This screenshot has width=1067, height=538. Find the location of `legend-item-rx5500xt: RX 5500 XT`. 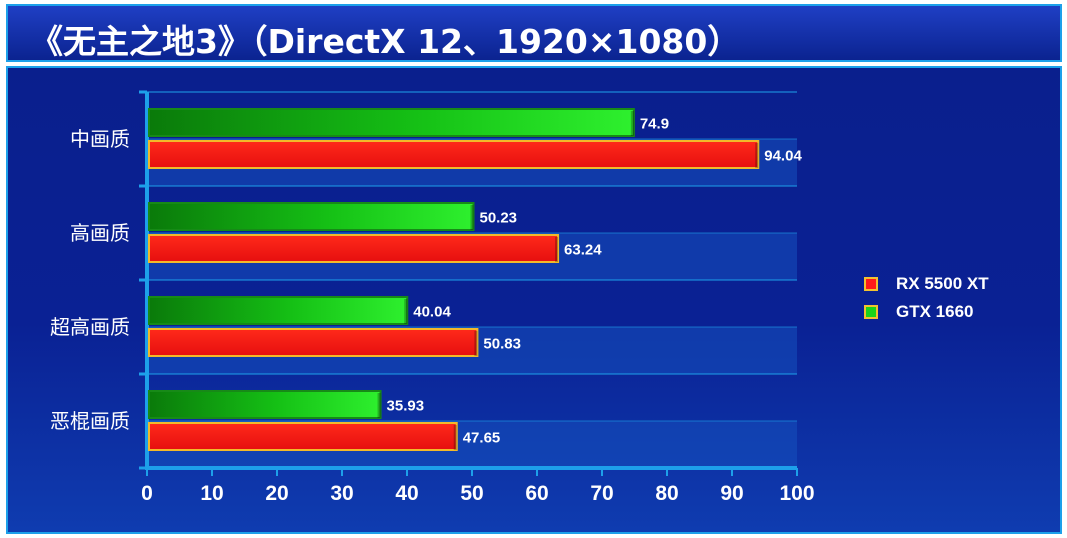

legend-item-rx5500xt: RX 5500 XT is located at coordinates (926, 284).